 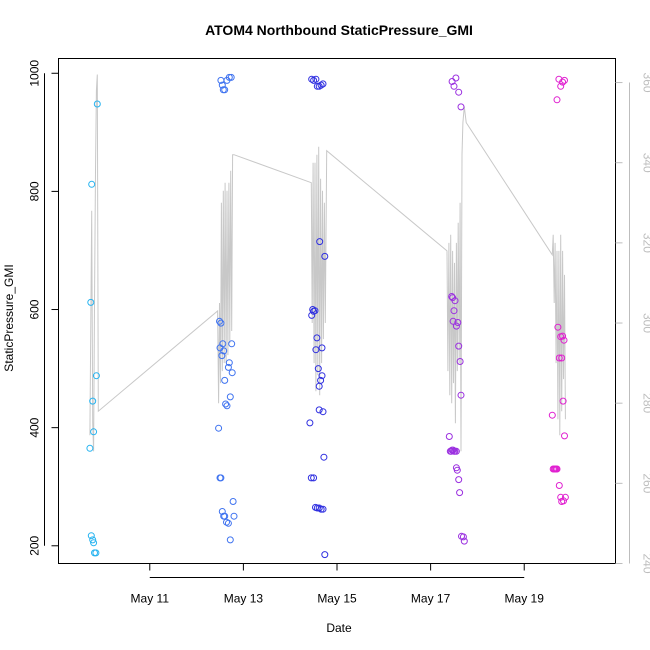 What do you see at coordinates (43, 308) in the screenshot?
I see `y-axis: 200 400 600 800 1000` at bounding box center [43, 308].